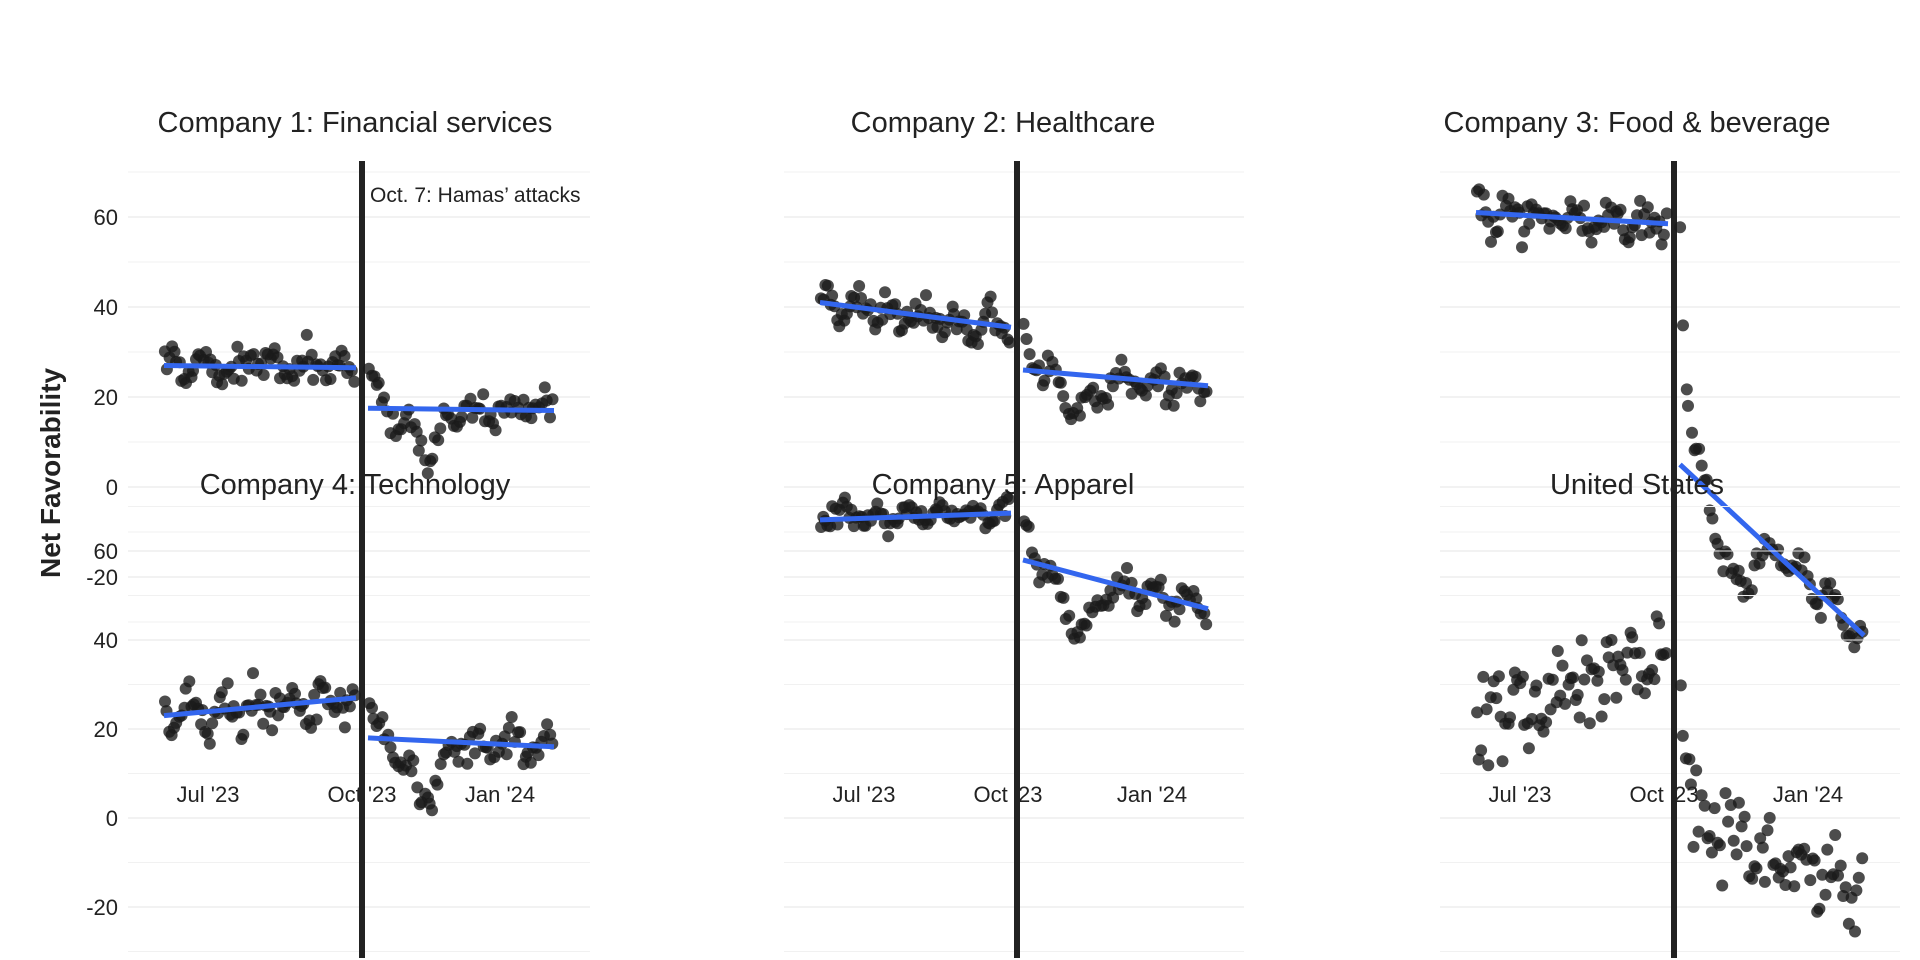  What do you see at coordinates (50, 473) in the screenshot?
I see `y-axis-label: Net Favorability` at bounding box center [50, 473].